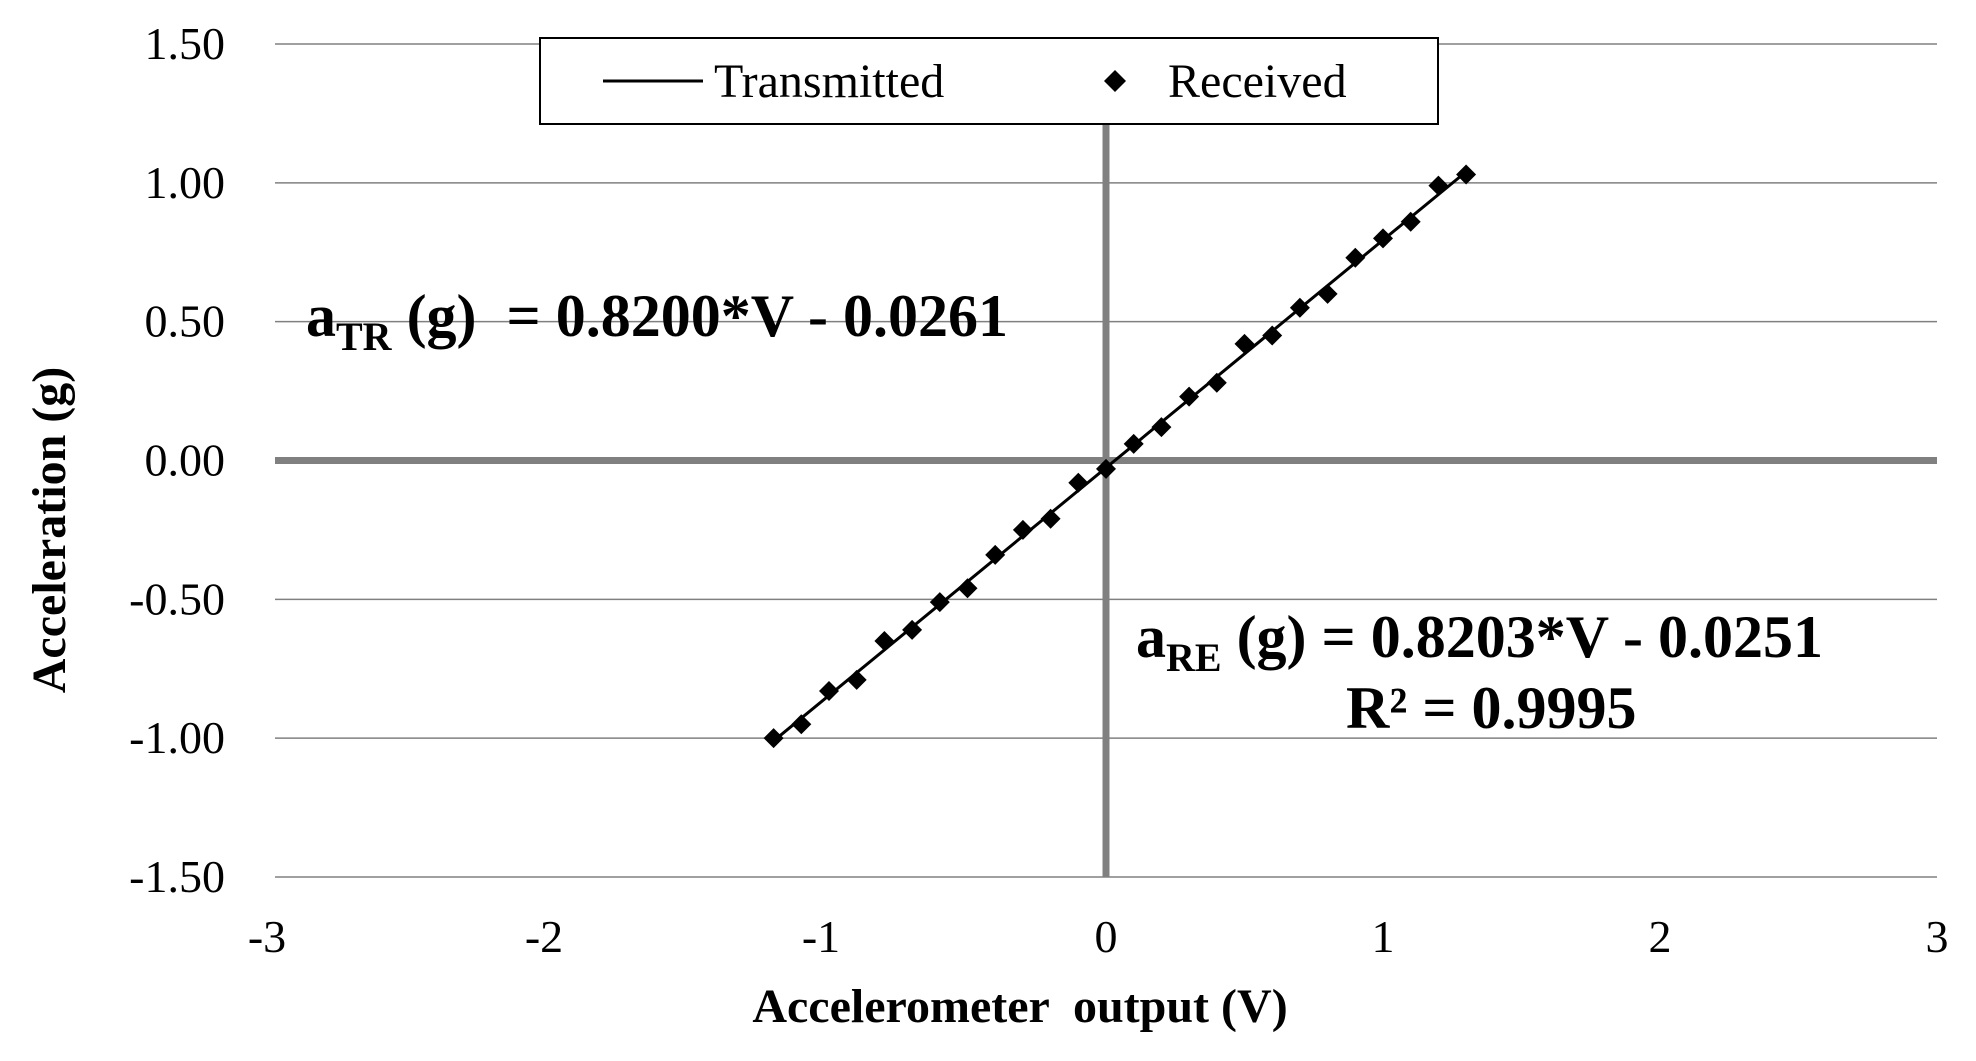  Describe the element at coordinates (177, 876) in the screenshot. I see `y-tick-label: -1.50` at that location.